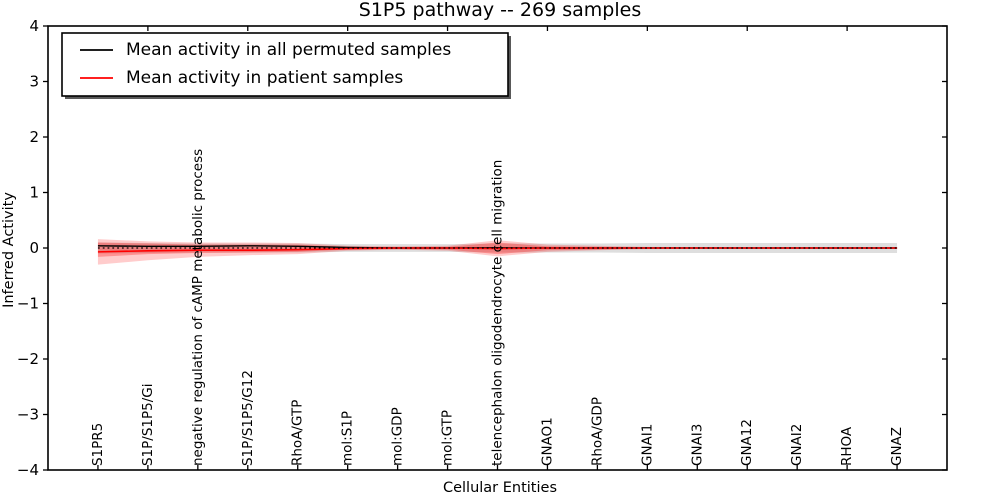  I want to click on x-tick-label: RhoA/GTP, so click(298, 433).